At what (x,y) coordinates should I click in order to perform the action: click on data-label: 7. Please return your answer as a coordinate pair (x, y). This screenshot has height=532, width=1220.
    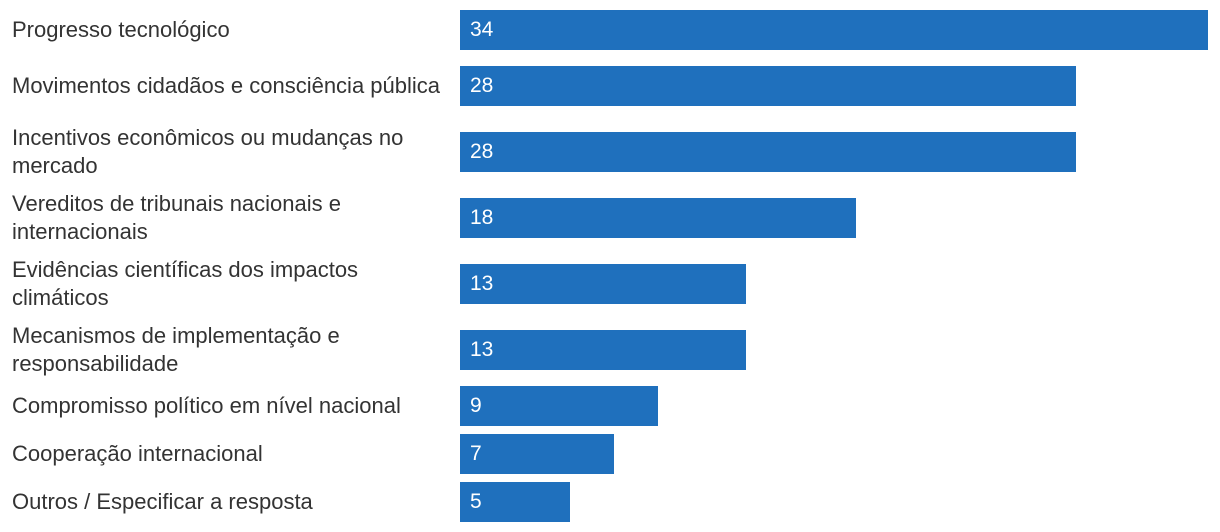
    Looking at the image, I should click on (476, 453).